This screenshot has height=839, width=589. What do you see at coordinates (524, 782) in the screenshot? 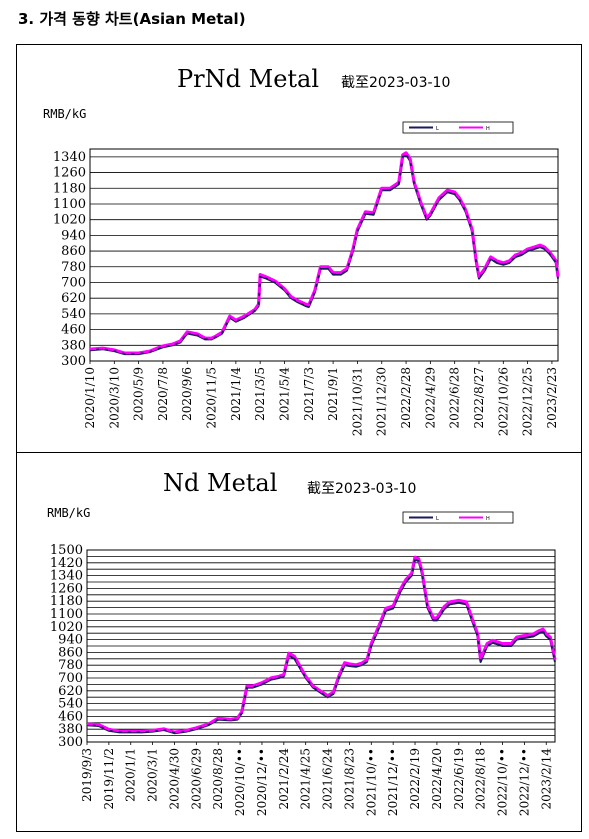
I see `x-tick-label: 2022/12/••` at bounding box center [524, 782].